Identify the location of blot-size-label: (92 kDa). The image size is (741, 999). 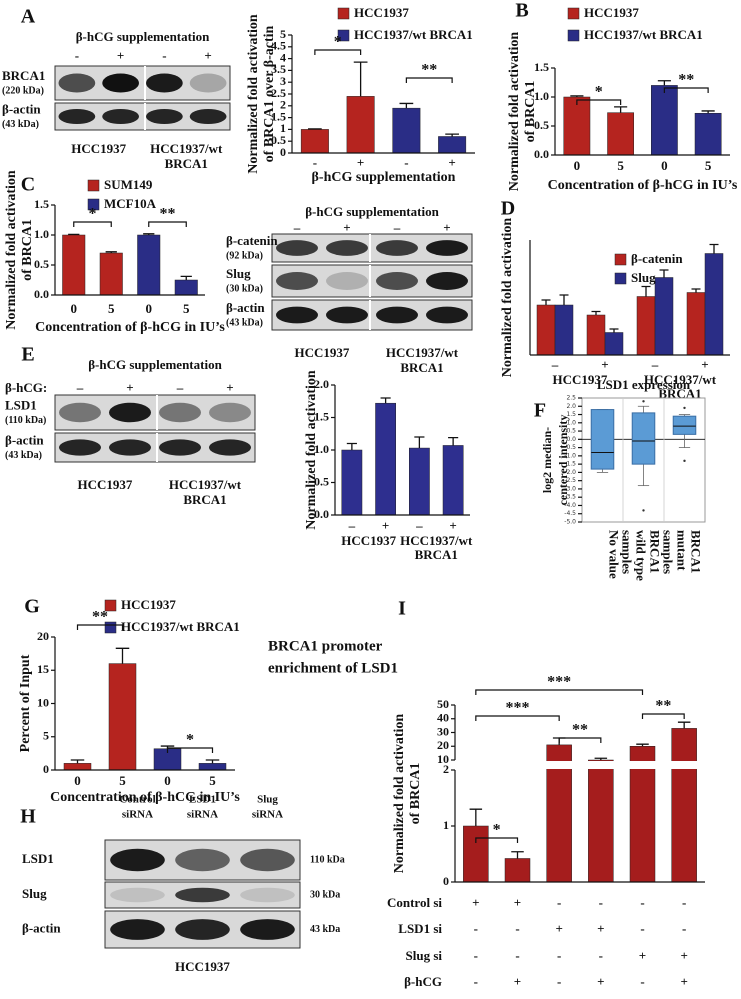
(244, 255).